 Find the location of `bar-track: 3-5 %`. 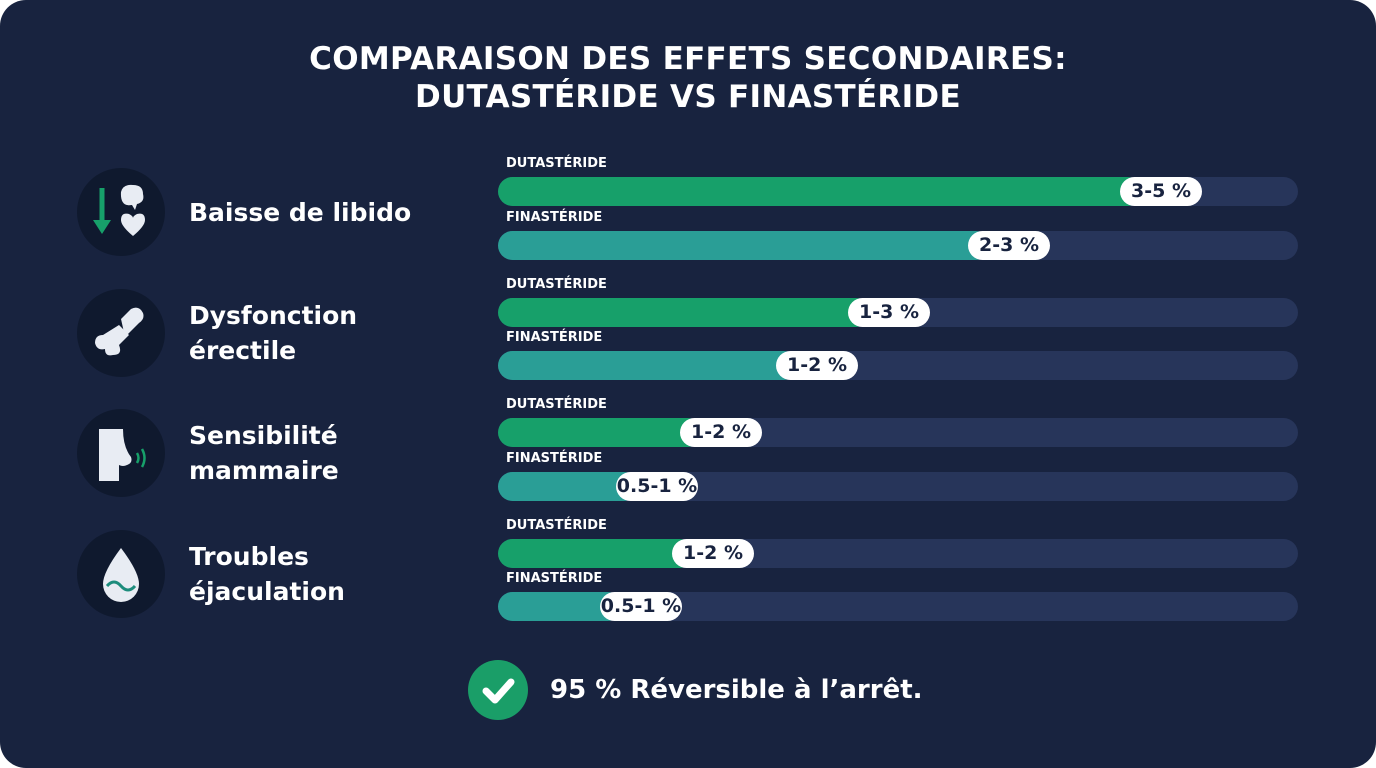

bar-track: 3-5 % is located at coordinates (898, 191).